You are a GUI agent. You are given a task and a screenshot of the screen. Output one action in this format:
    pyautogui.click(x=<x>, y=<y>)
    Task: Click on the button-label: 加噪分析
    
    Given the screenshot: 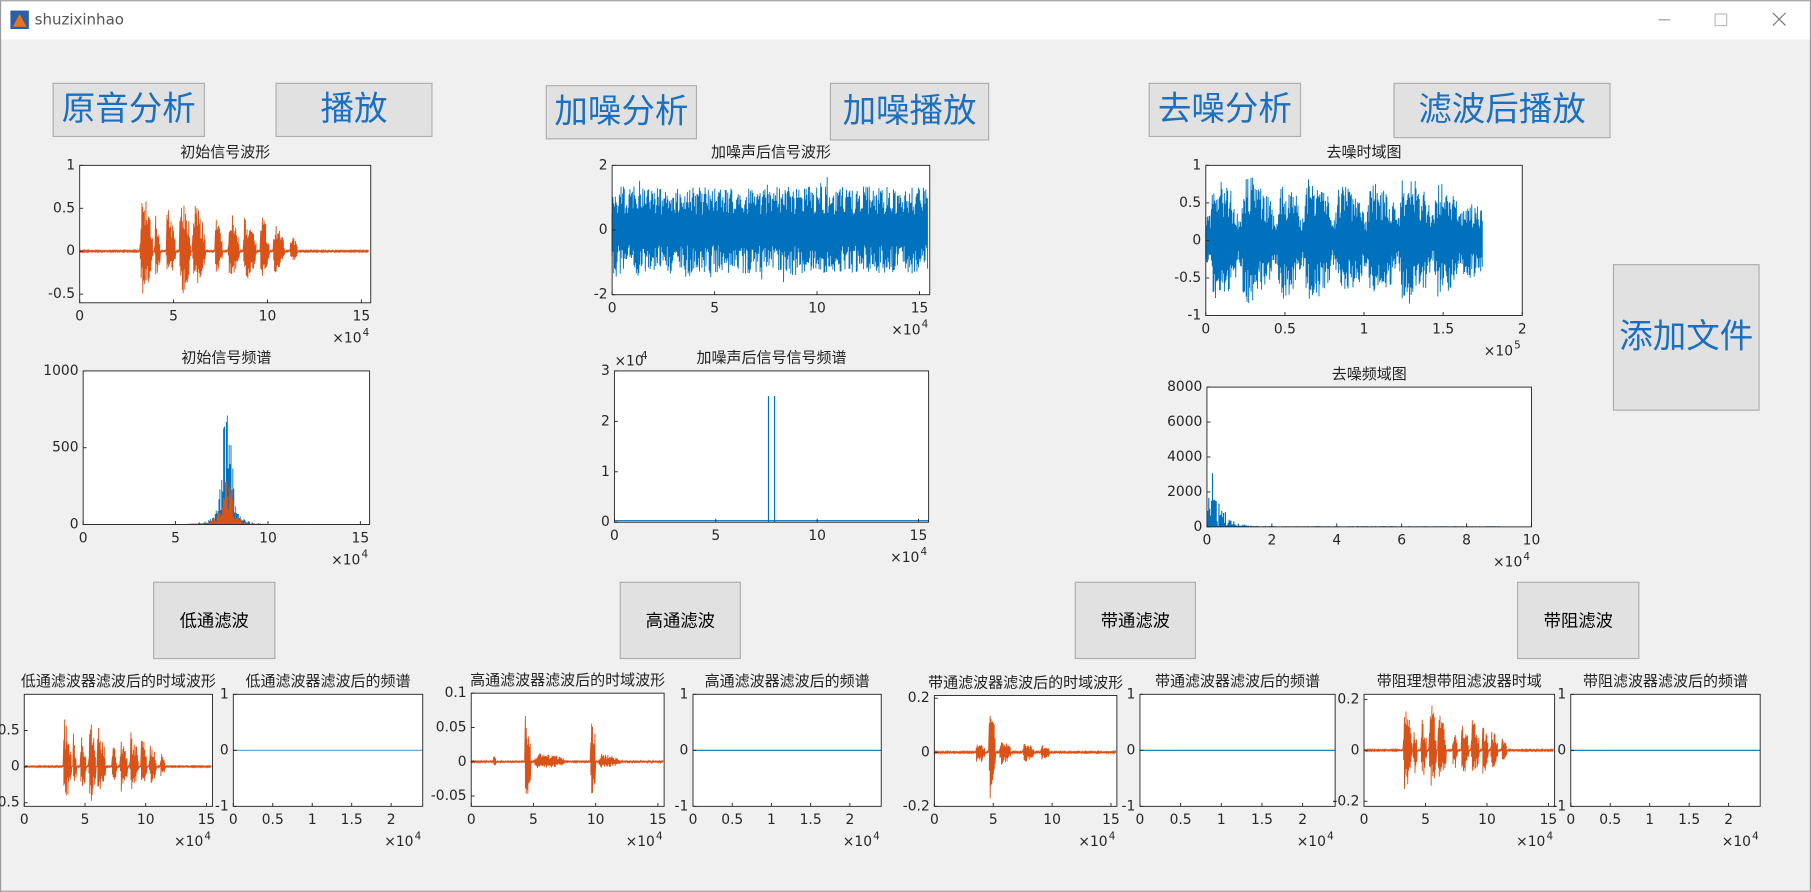 What is the action you would take?
    pyautogui.click(x=621, y=110)
    